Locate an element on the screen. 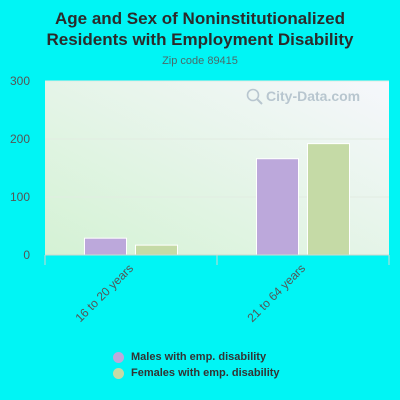 Image resolution: width=400 pixels, height=400 pixels. x-tick-label: 21 to 64 years is located at coordinates (276, 293).